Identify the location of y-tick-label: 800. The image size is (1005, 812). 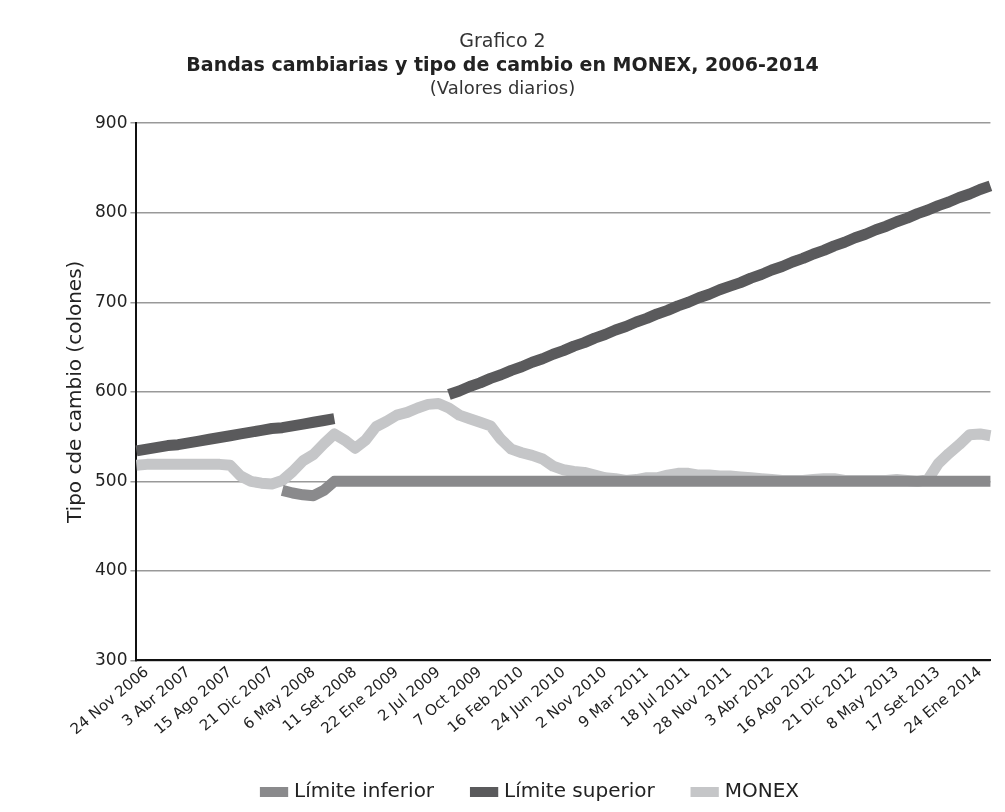
(111, 211).